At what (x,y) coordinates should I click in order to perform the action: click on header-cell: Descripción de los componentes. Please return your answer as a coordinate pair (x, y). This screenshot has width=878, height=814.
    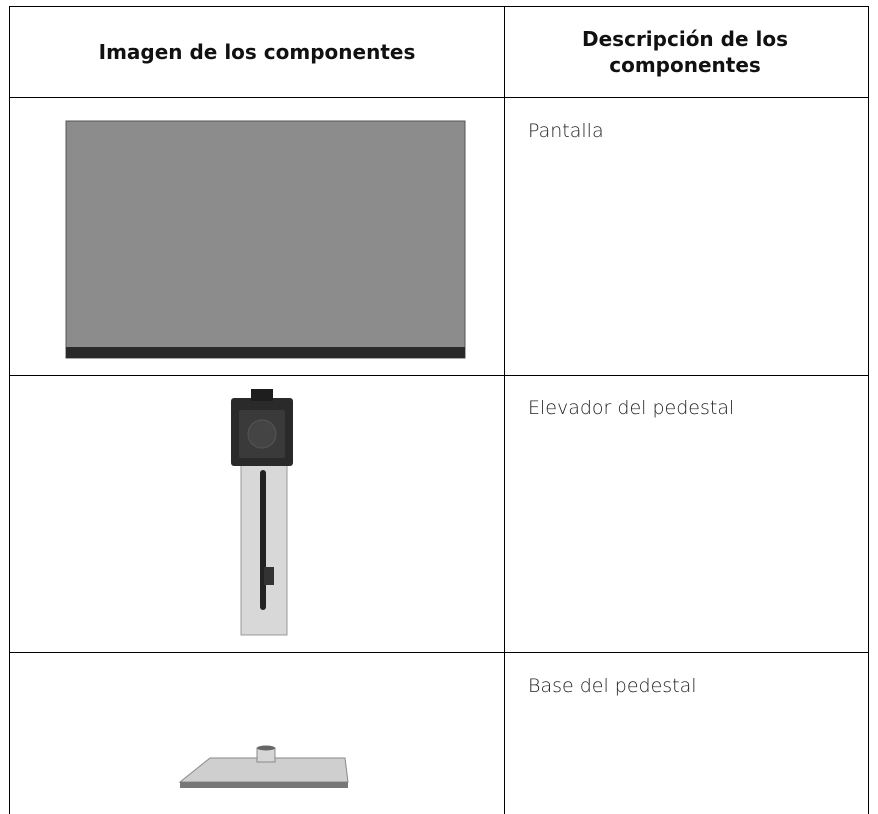
    Looking at the image, I should click on (685, 52).